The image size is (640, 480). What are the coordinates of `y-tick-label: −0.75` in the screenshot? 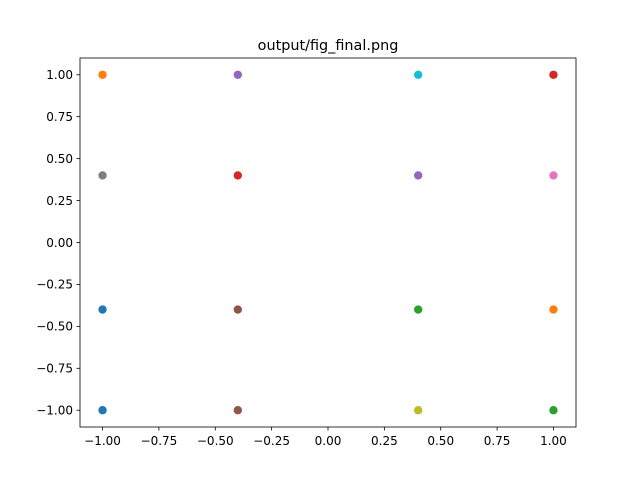 It's located at (54, 369).